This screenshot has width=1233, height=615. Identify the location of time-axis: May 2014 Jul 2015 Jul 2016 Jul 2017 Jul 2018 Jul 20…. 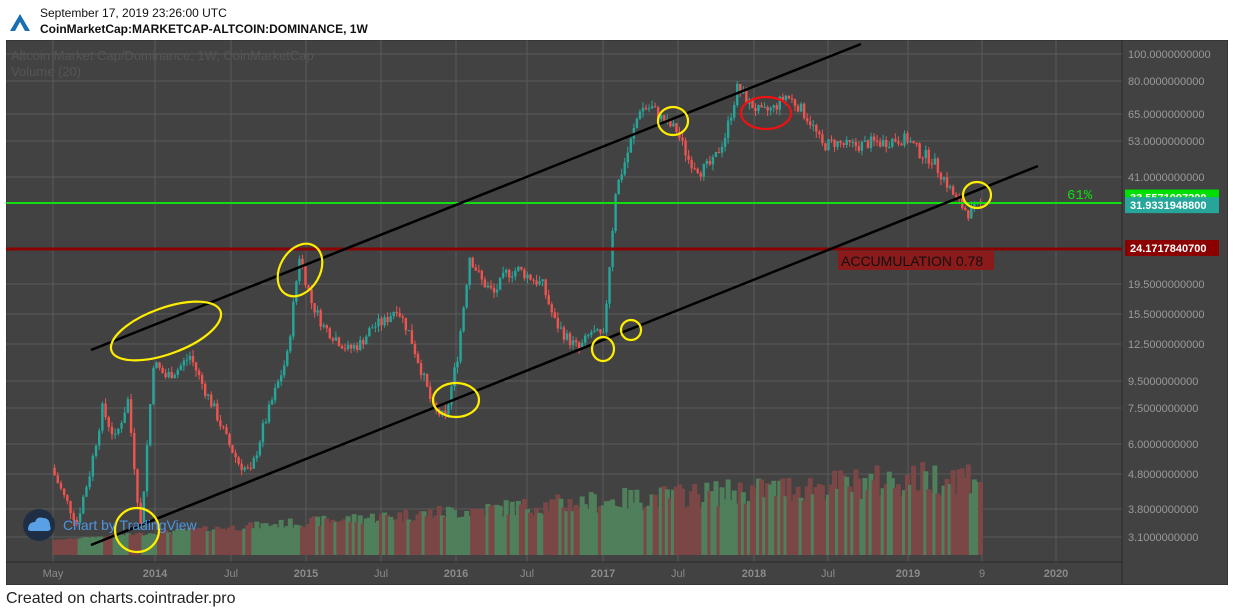
(556, 574).